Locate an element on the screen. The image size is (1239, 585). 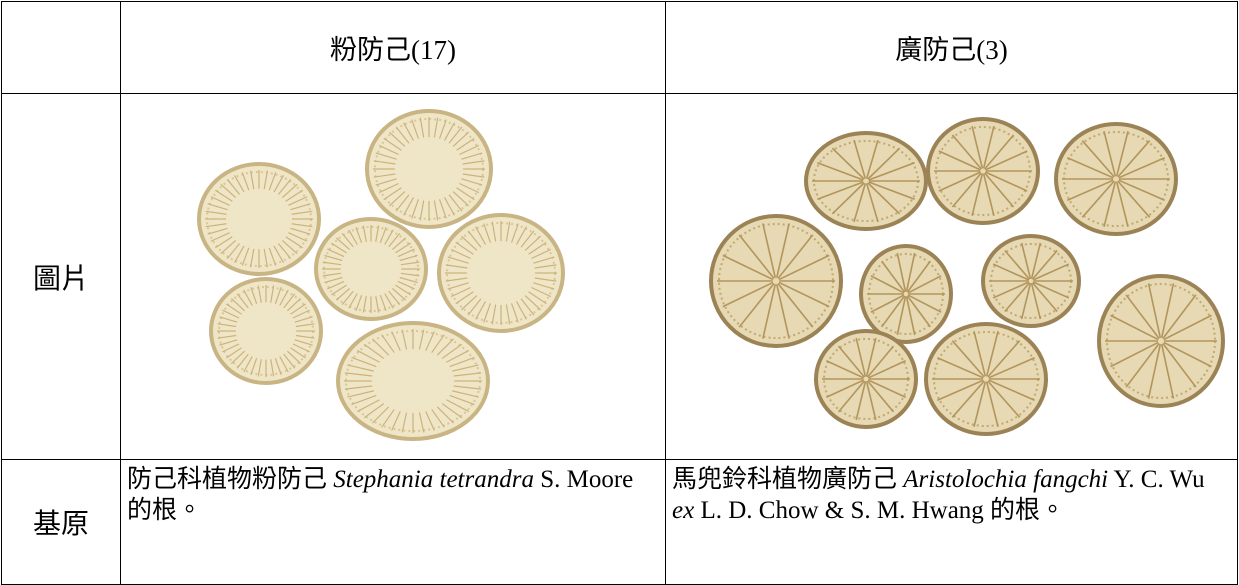
corner-cell is located at coordinates (61, 47).